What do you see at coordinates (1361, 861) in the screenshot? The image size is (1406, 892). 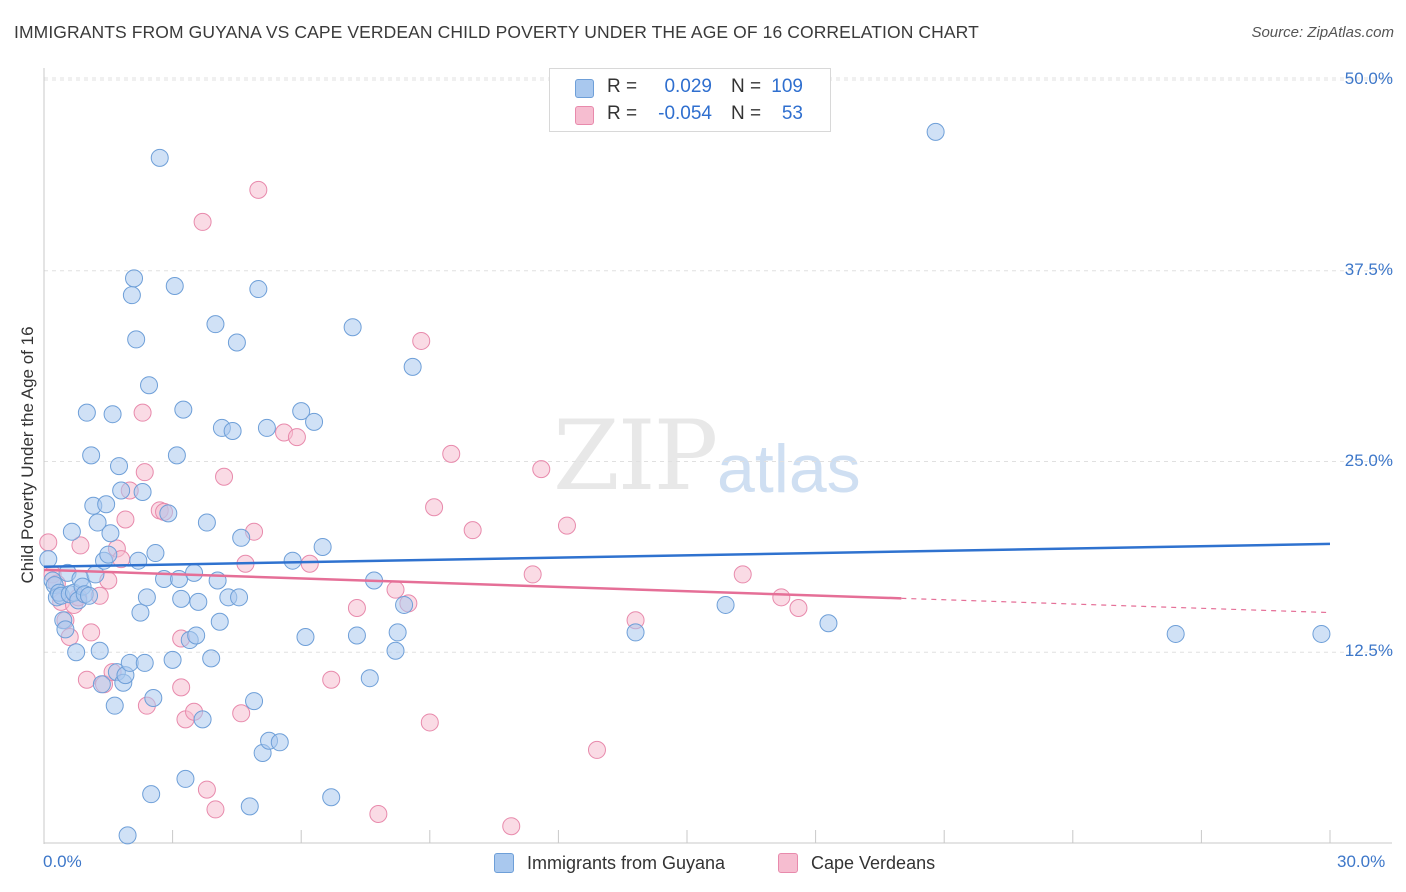 I see `x-tick-label-max: 30.0%` at bounding box center [1361, 861].